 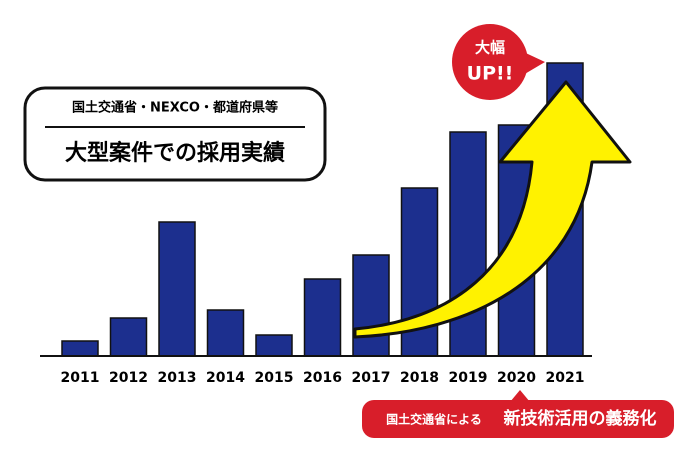 I want to click on x-tick-label: 2020, so click(x=516, y=378).